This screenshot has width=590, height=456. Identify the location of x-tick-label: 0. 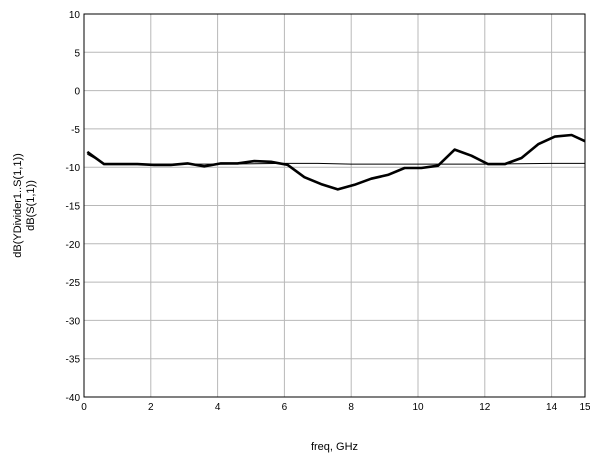
(84, 407).